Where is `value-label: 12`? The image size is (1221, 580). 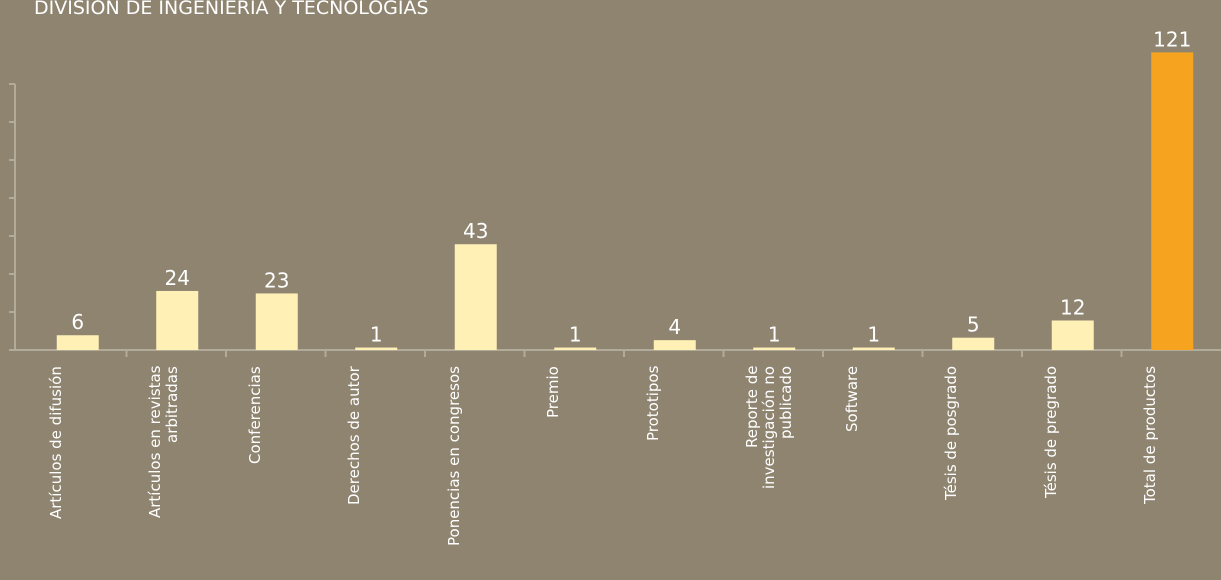
value-label: 12 is located at coordinates (1072, 307).